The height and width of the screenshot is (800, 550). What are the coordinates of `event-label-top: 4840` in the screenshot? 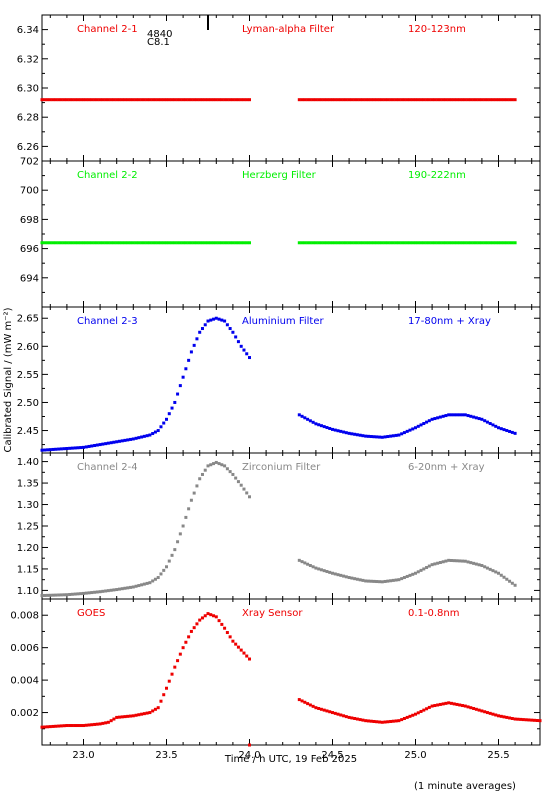 It's located at (159, 34).